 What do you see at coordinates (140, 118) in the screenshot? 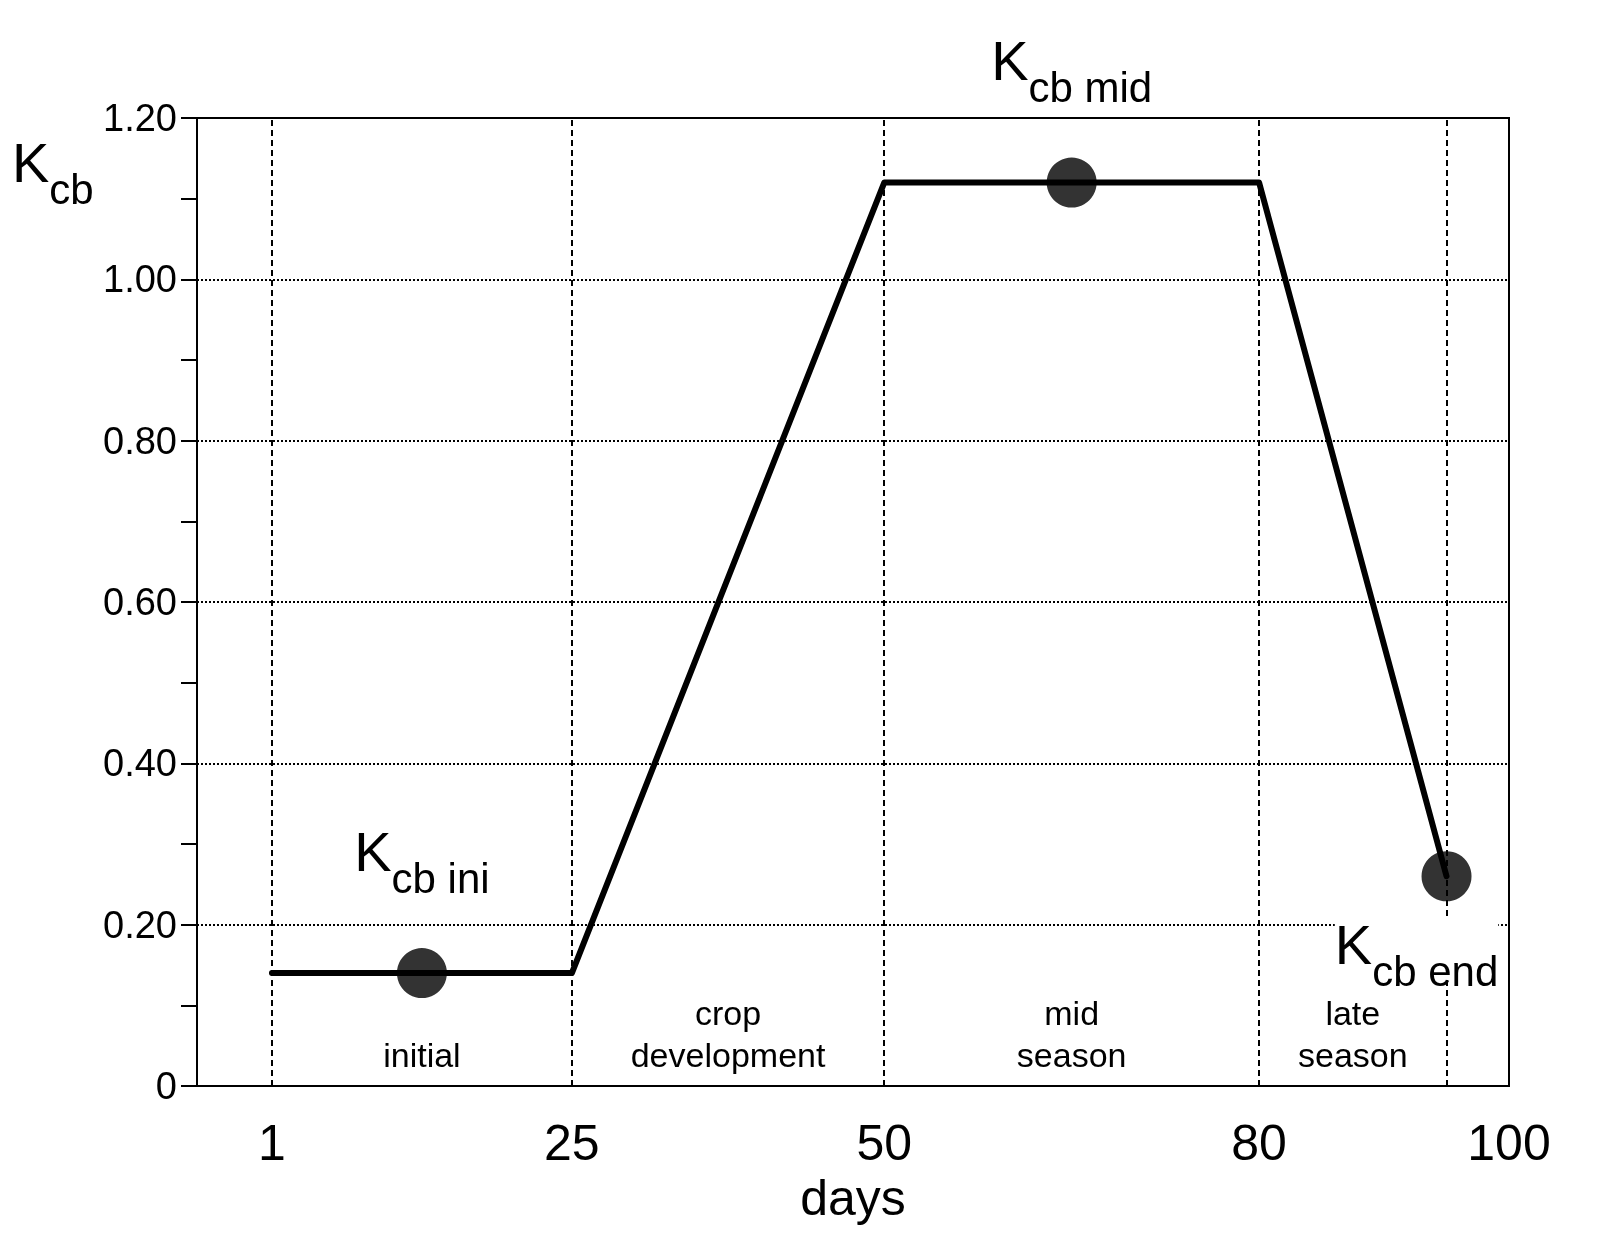
I see `y-tick-label: 1.20` at bounding box center [140, 118].